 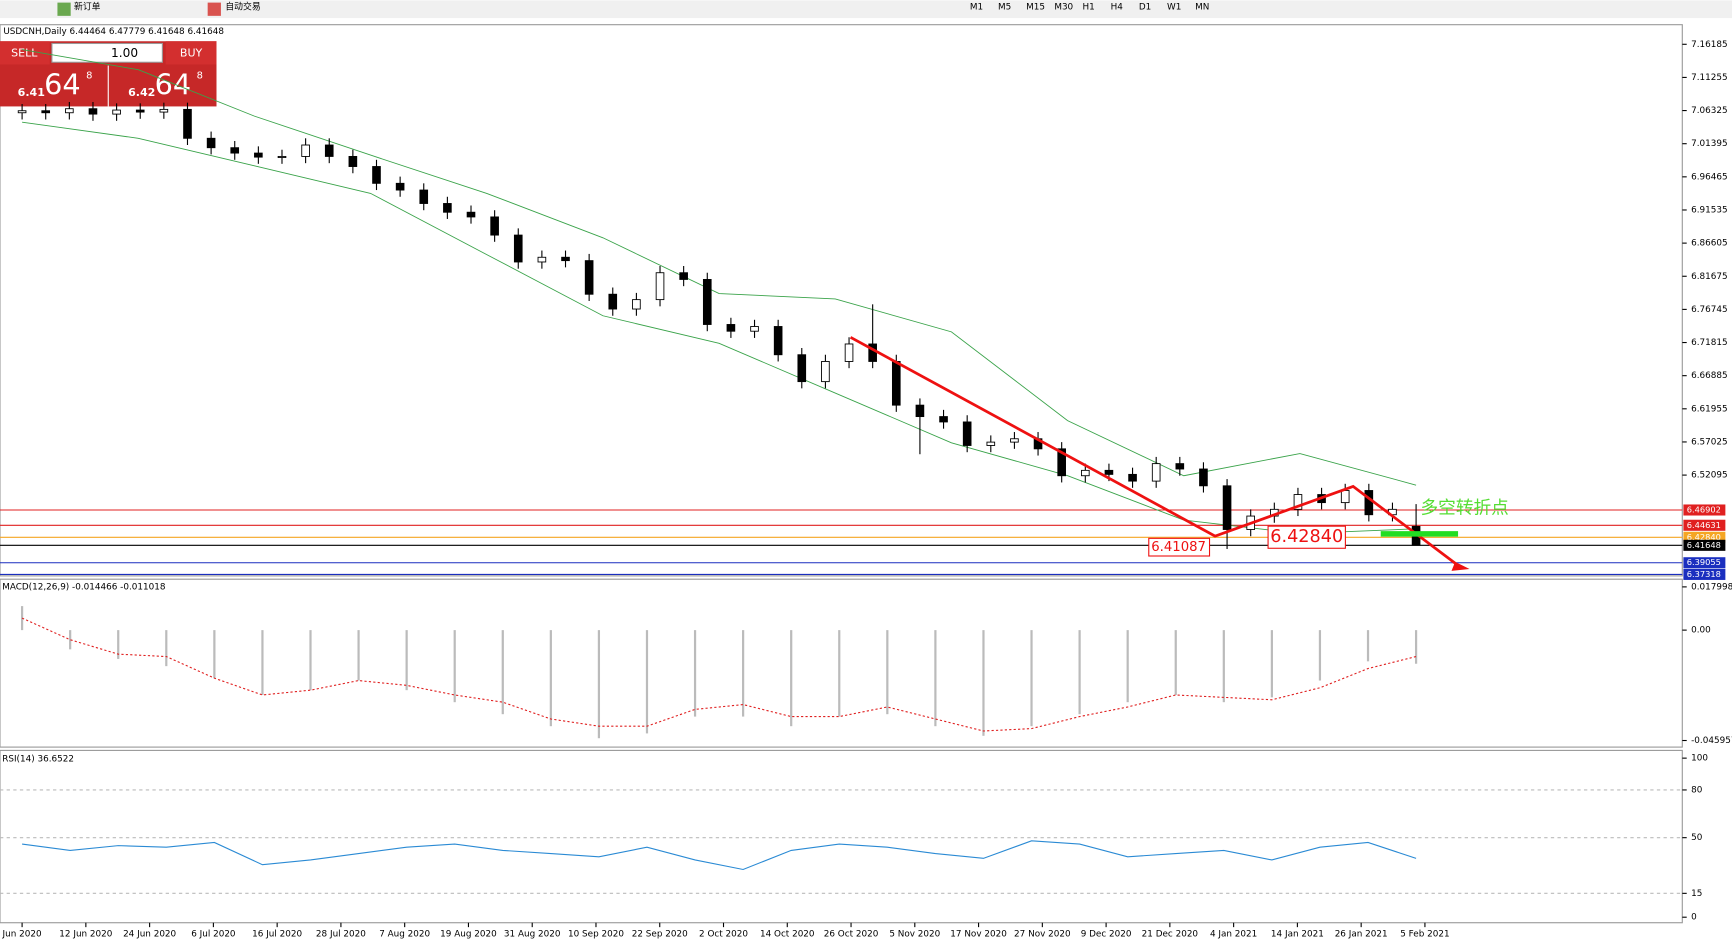 I want to click on y-tick-label: 6.66885, so click(x=1709, y=376).